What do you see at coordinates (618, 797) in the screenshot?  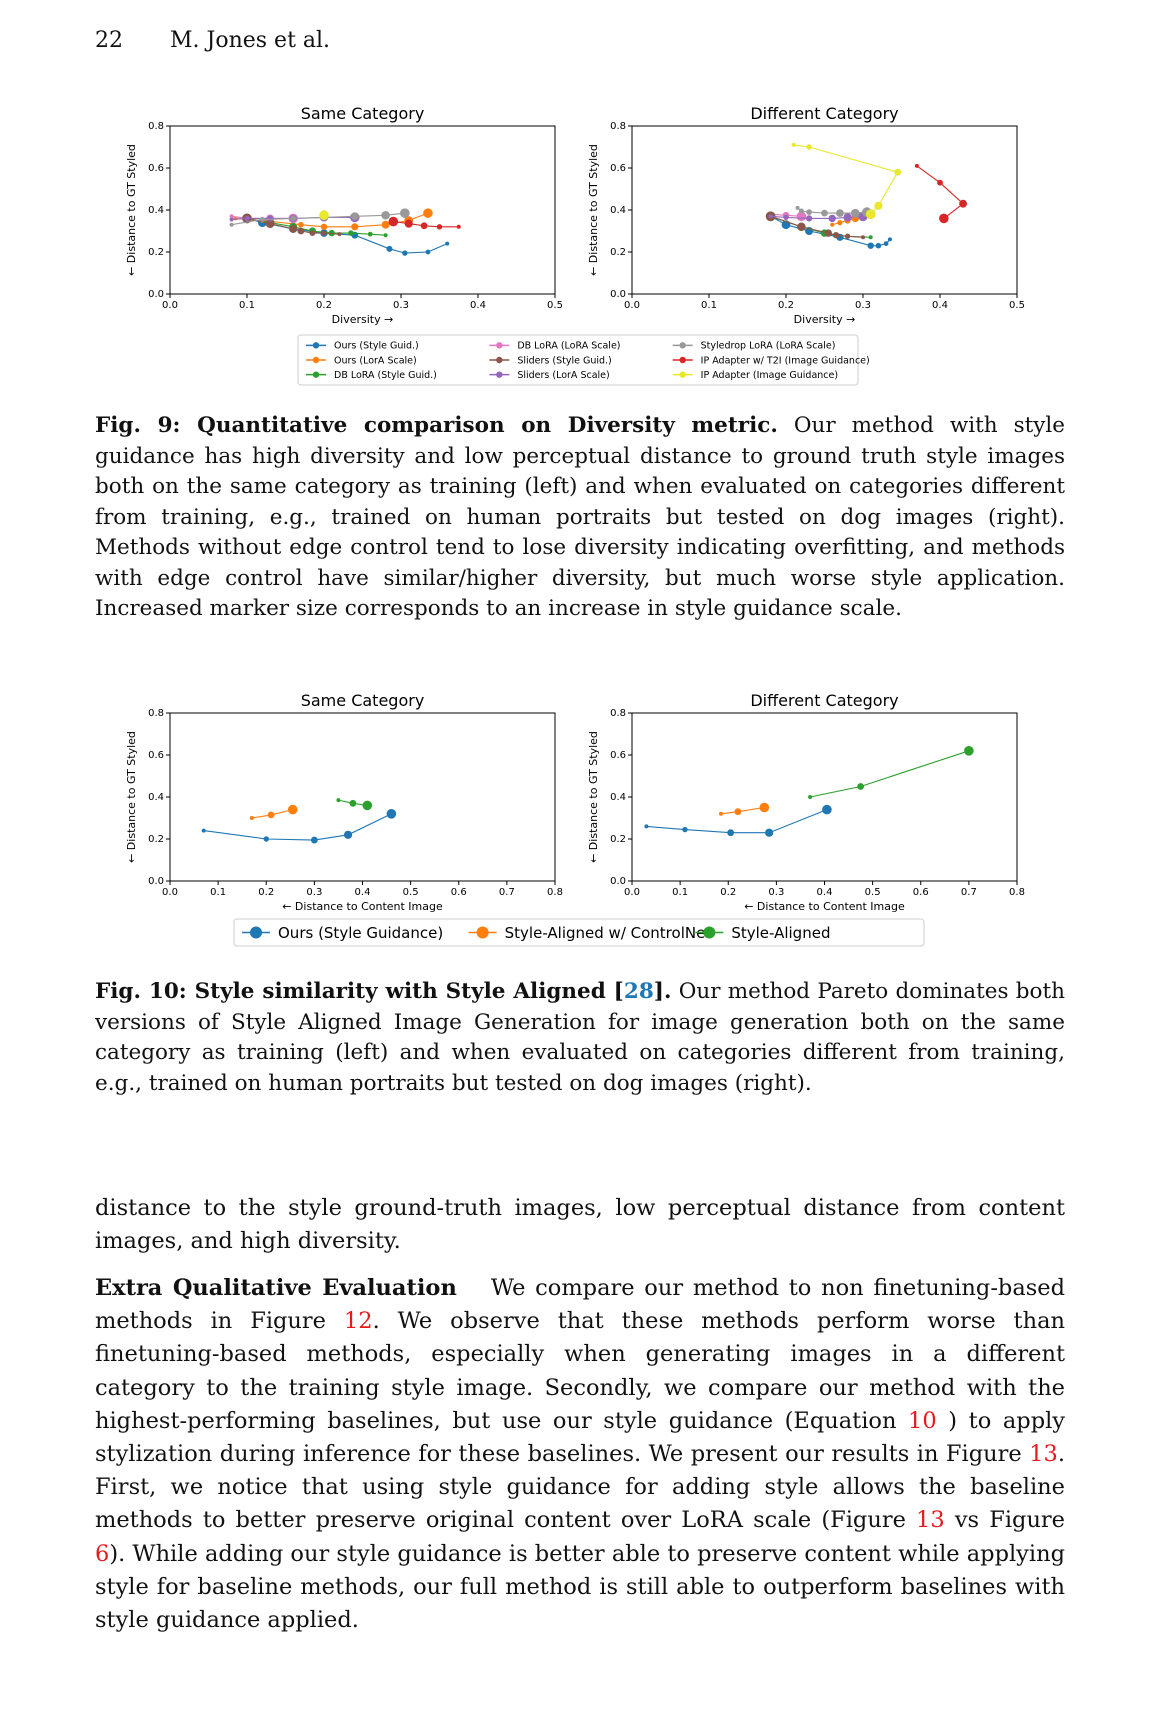 I see `y-tick-label: 0.4` at bounding box center [618, 797].